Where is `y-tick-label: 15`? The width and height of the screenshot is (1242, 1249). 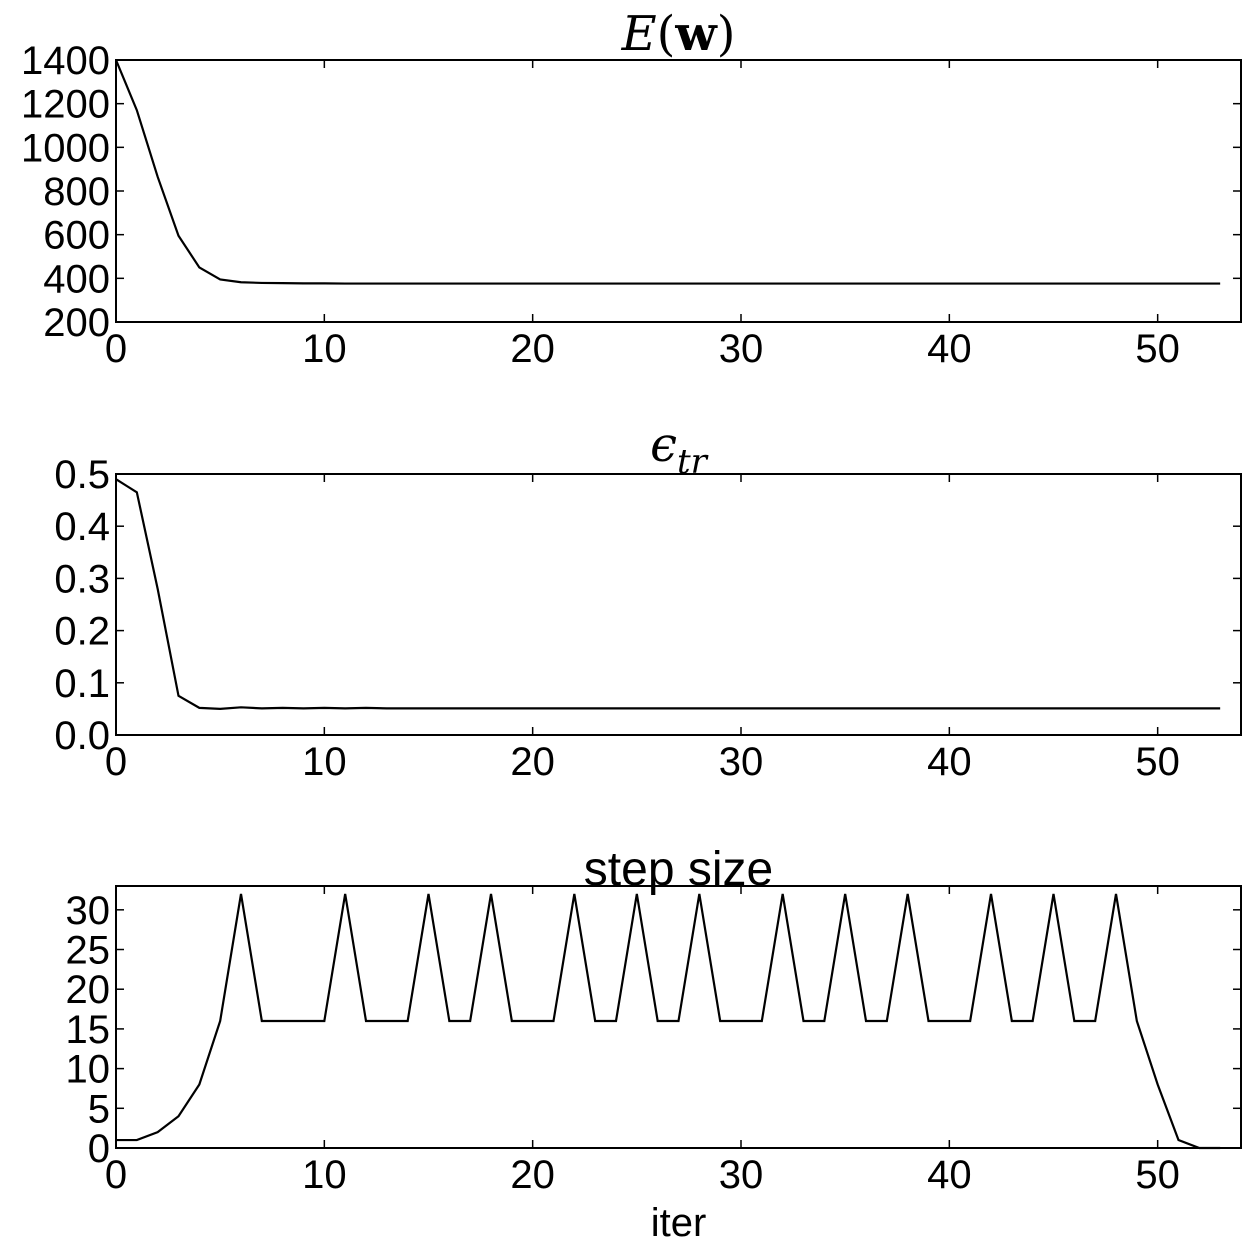
y-tick-label: 15 is located at coordinates (88, 1030).